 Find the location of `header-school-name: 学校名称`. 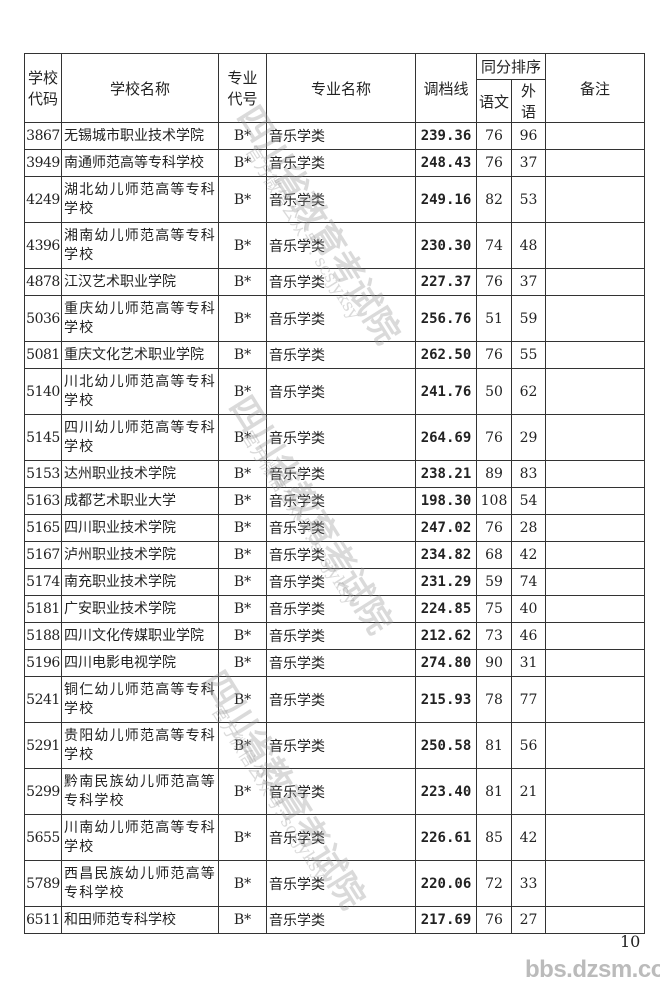

header-school-name: 学校名称 is located at coordinates (140, 88).